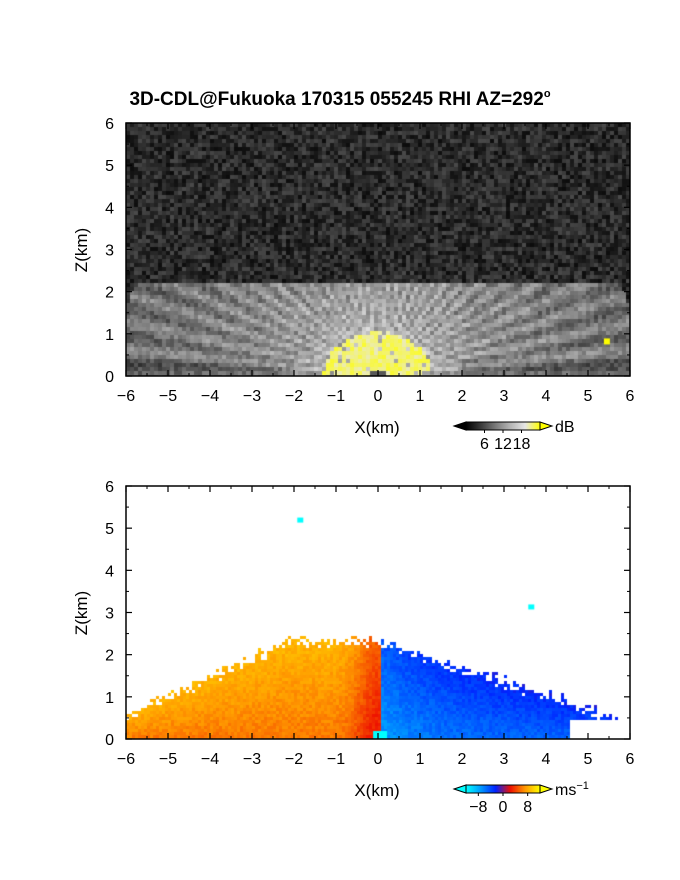 This screenshot has width=680, height=880. I want to click on velocity-colorbar: −8 0 8 ms−1, so click(520, 798).